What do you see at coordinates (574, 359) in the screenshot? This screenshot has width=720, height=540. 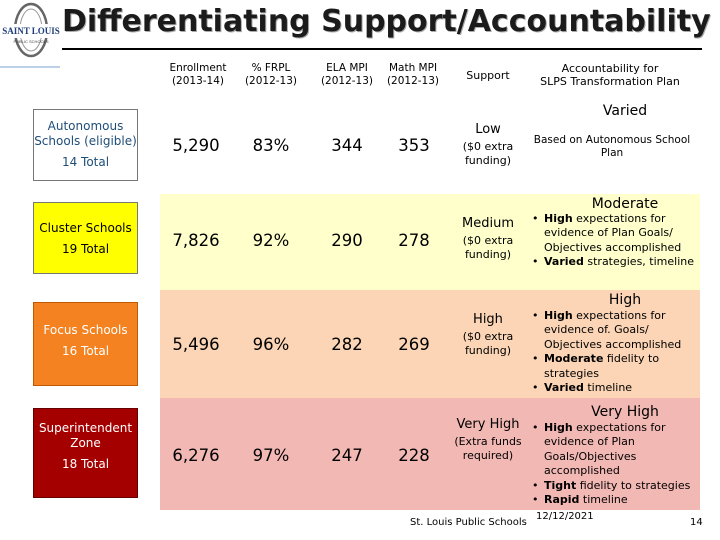 I see `bullet-keyword: Moderate` at bounding box center [574, 359].